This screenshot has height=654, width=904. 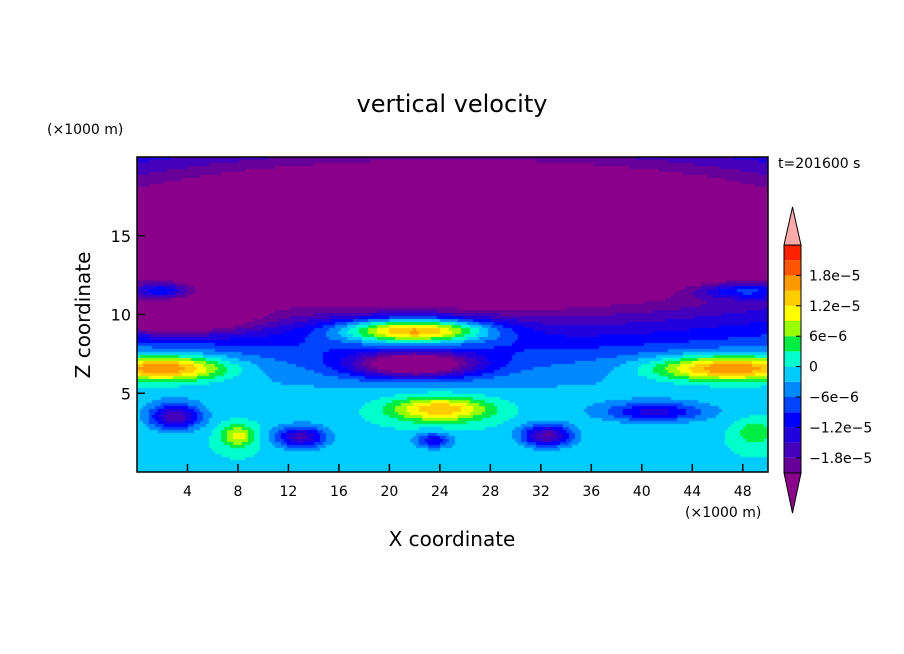 What do you see at coordinates (819, 164) in the screenshot?
I see `time-label: t=201600 s` at bounding box center [819, 164].